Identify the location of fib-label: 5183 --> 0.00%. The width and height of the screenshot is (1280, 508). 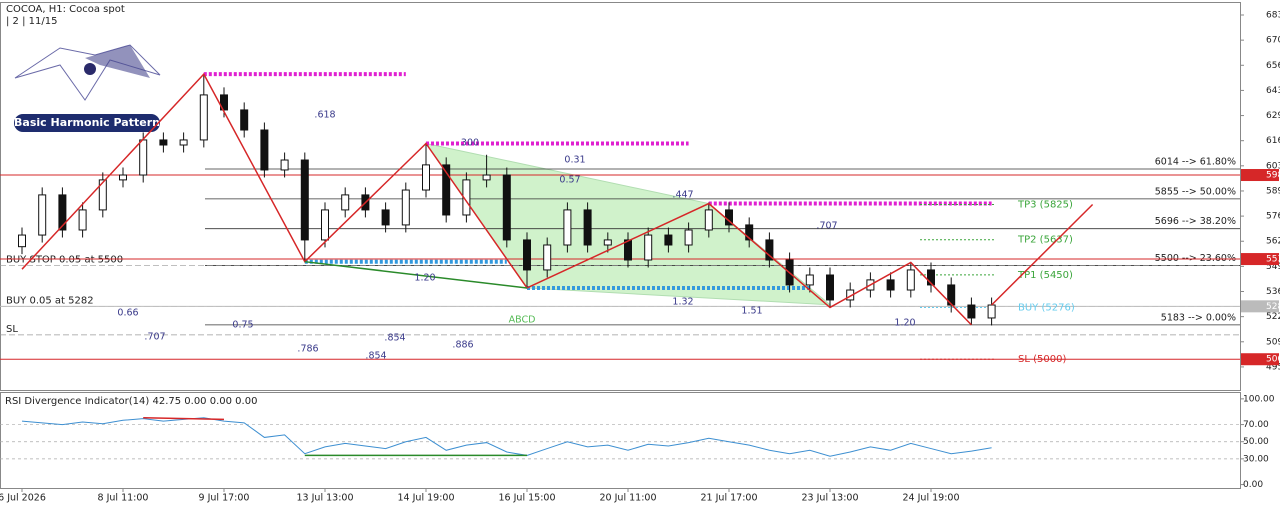
(1198, 317).